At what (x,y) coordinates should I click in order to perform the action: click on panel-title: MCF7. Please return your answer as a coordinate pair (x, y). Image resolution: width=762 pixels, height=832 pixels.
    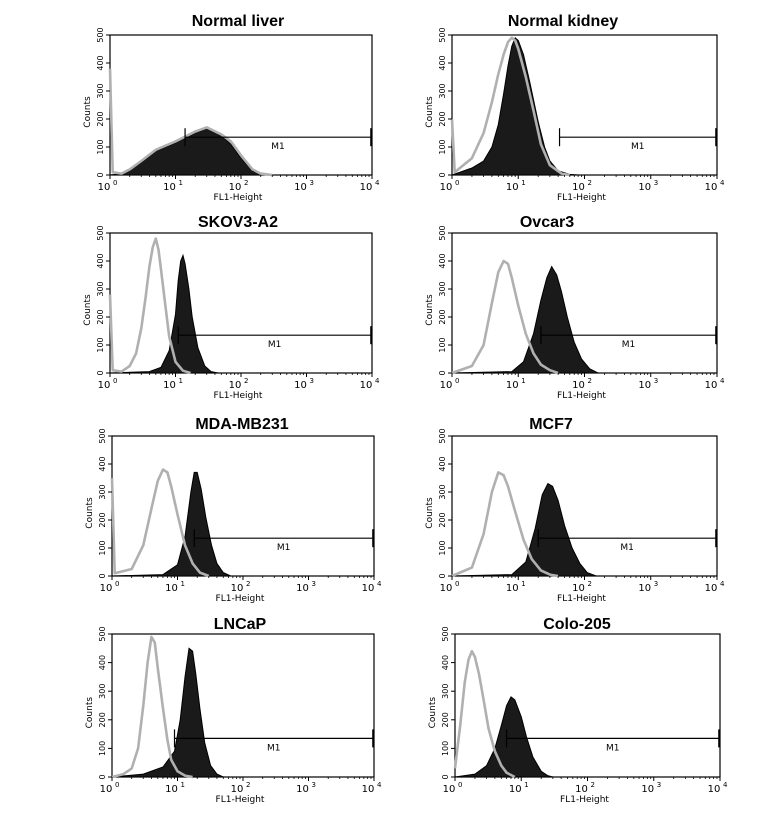
    Looking at the image, I should click on (551, 424).